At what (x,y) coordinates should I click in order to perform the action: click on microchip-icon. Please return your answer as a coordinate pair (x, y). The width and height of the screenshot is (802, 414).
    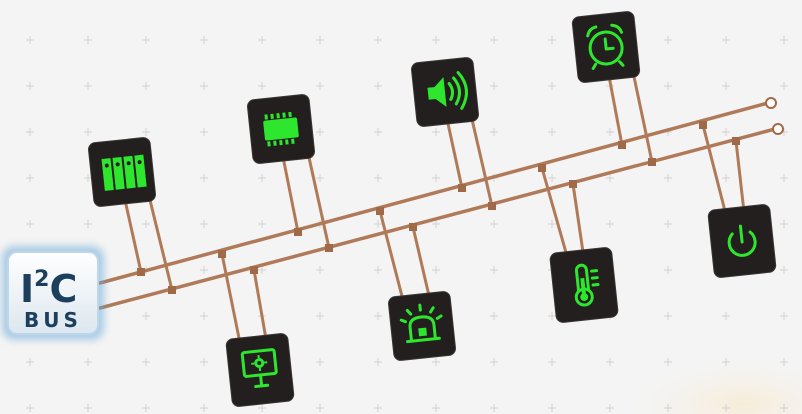
    Looking at the image, I should click on (281, 129).